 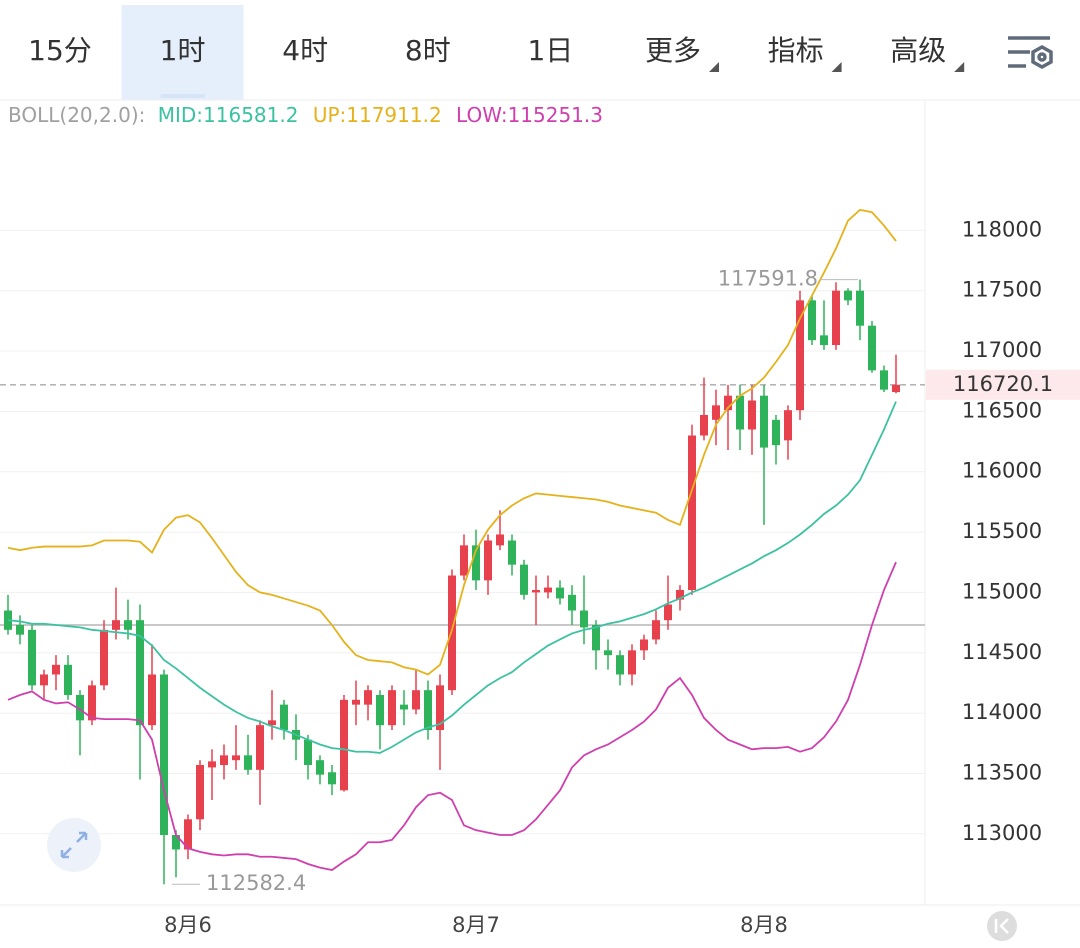 I want to click on band-name: LOW:, so click(x=482, y=115).